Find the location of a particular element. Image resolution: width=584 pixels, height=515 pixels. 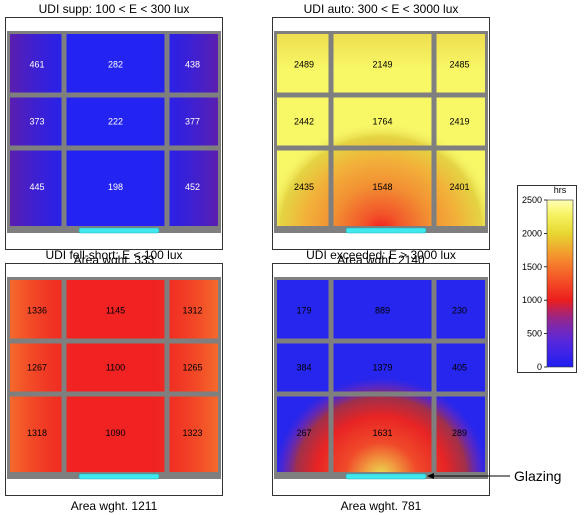

legend-title: hrs is located at coordinates (560, 190).